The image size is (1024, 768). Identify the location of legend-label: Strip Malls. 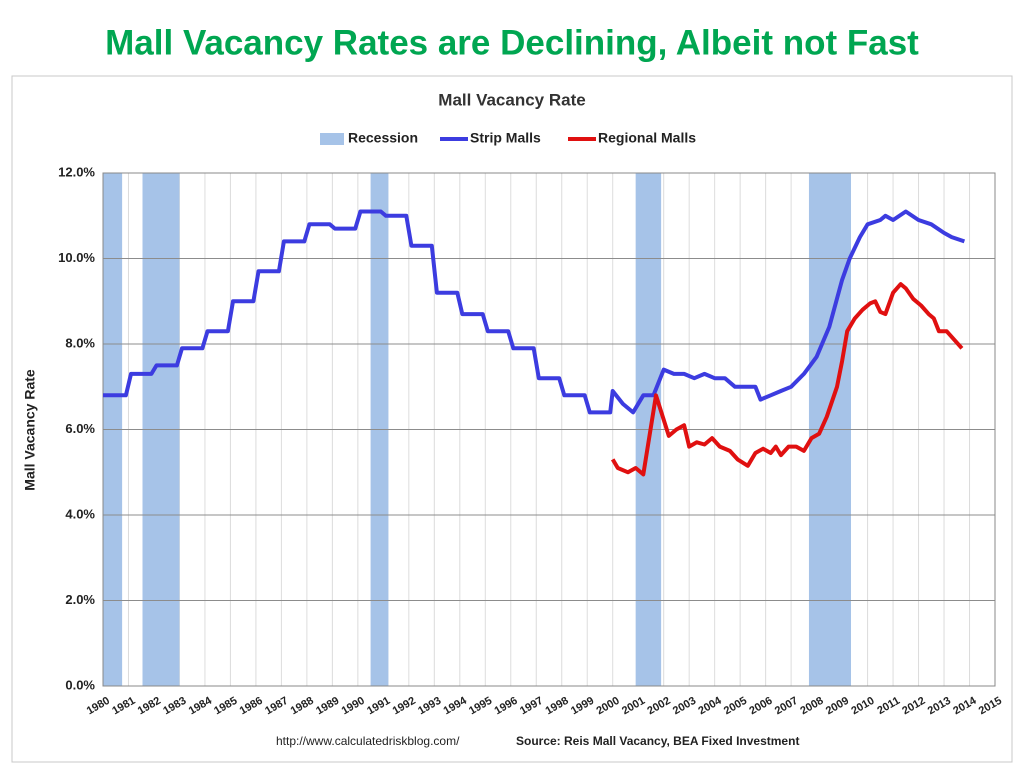
(505, 138).